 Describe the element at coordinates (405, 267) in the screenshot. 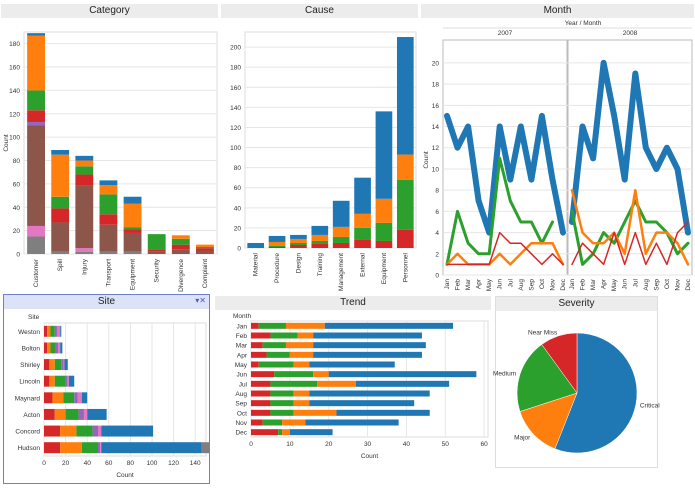

I see `x-tick-label: Personnel` at that location.